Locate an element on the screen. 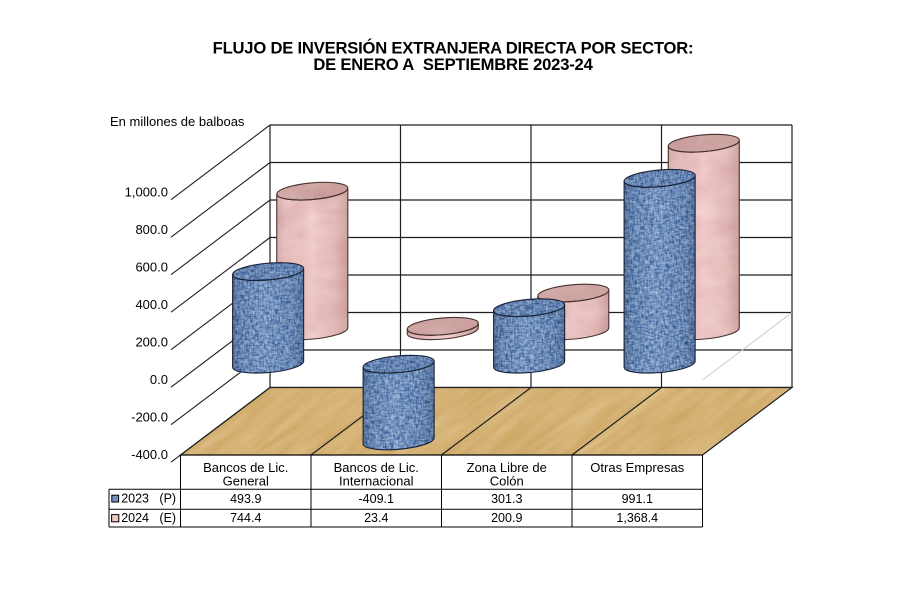 This screenshot has width=902, height=615. svg-text: 1,000.0 is located at coordinates (146, 192).